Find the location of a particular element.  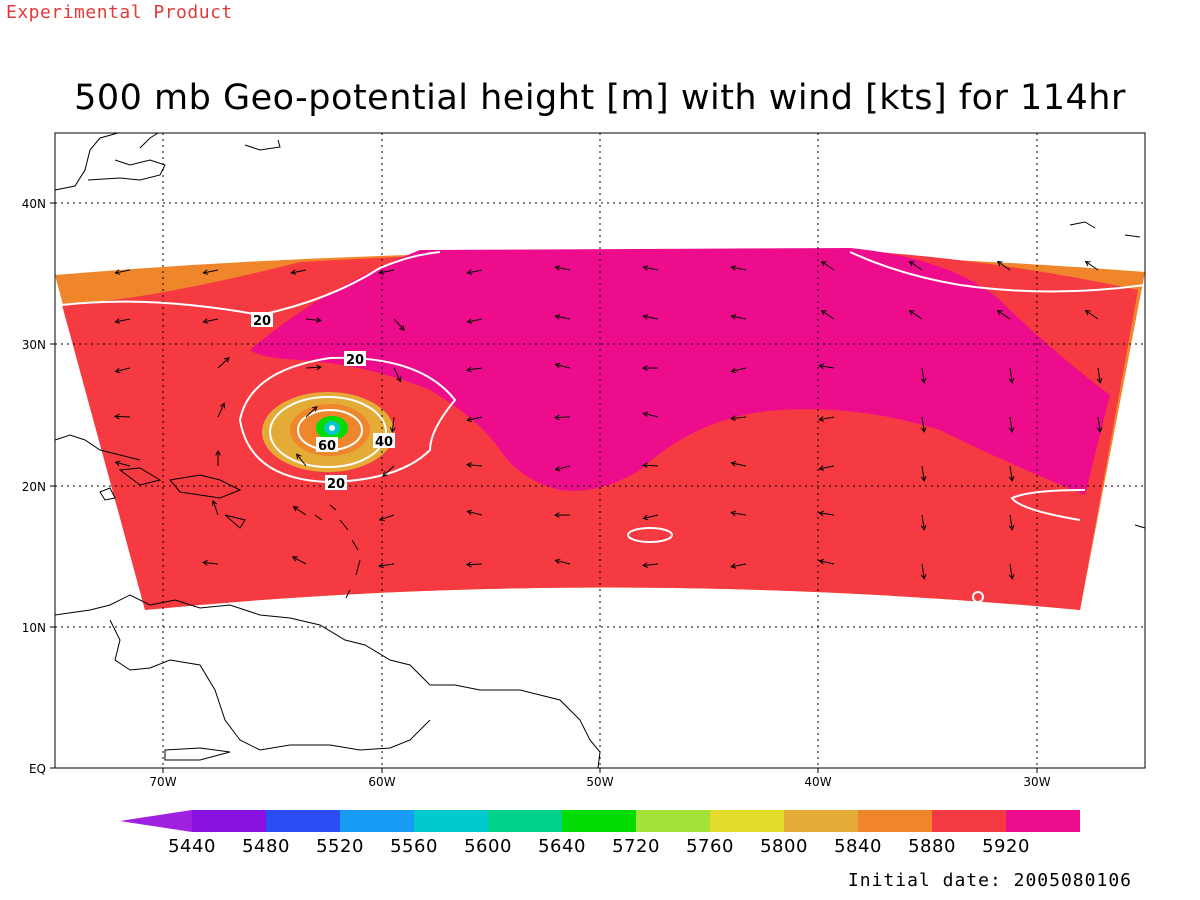

colorbar-label-5640: 5640 is located at coordinates (562, 846).